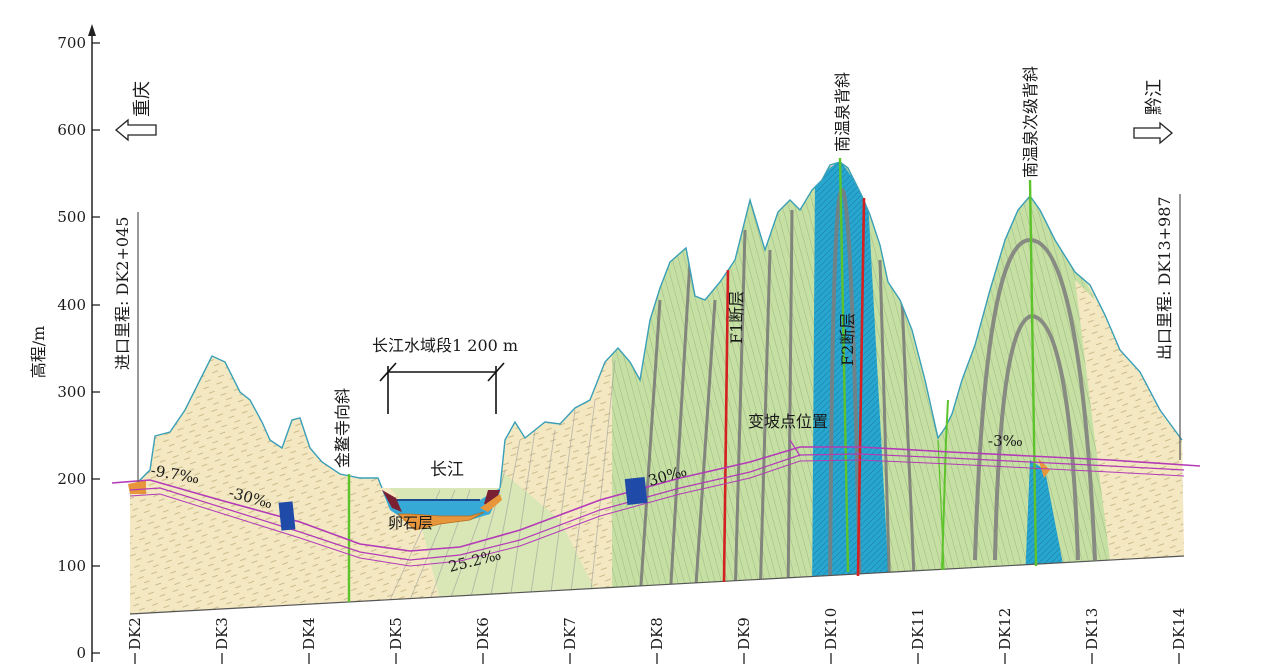  What do you see at coordinates (657, 633) in the screenshot?
I see `station-dk8: DK8` at bounding box center [657, 633].